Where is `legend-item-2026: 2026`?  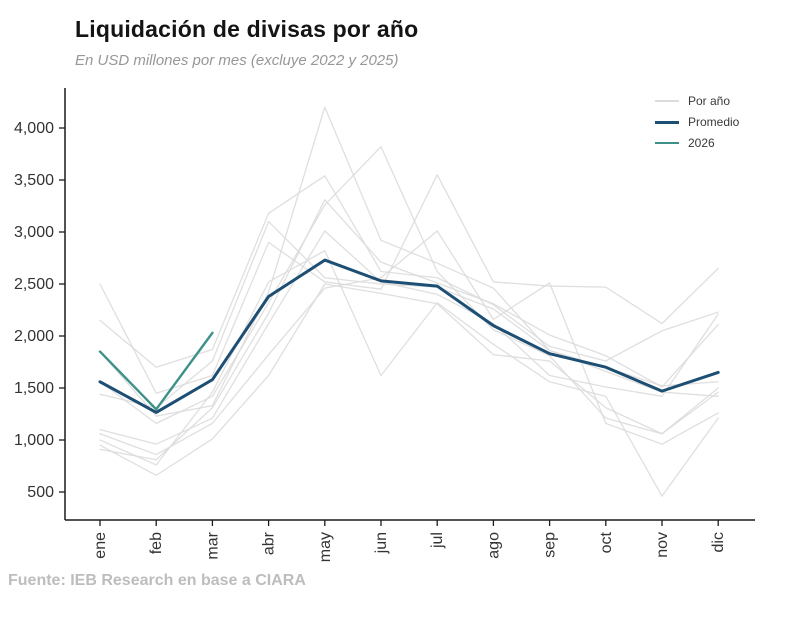 legend-item-2026: 2026 is located at coordinates (697, 143).